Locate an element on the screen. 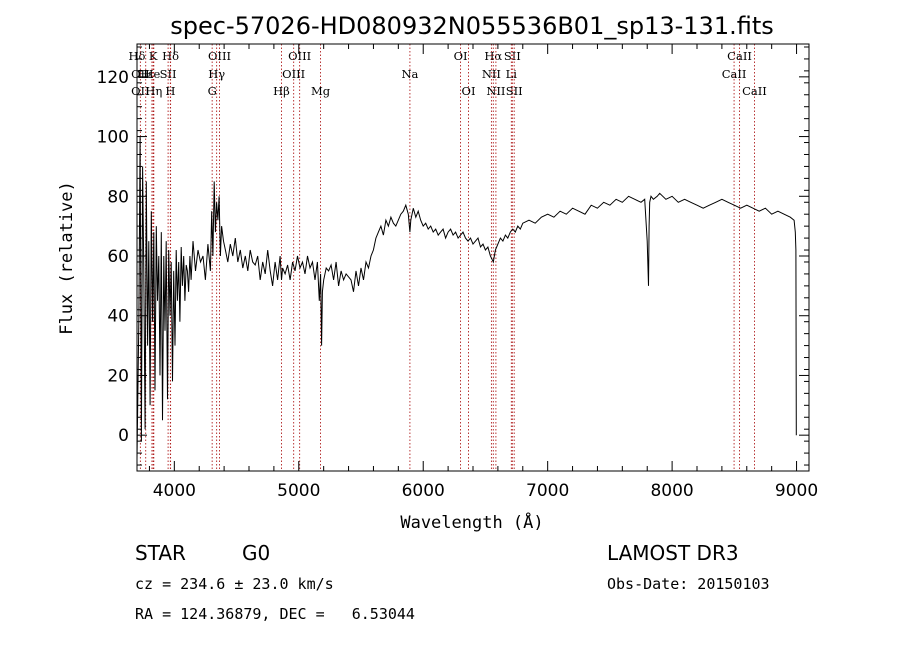  ra-dec: RA = 124.36879, DEC = 6.53044 is located at coordinates (275, 614).